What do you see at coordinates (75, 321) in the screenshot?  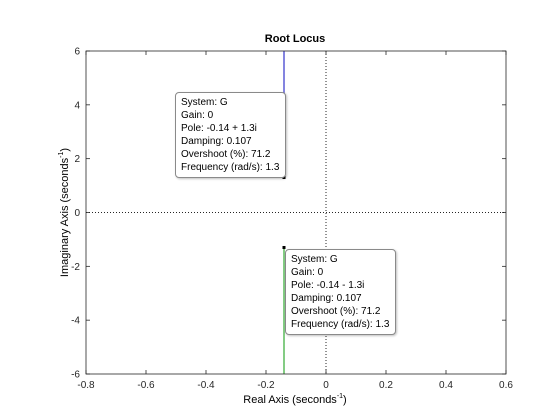 I see `y-tick-label: -4` at bounding box center [75, 321].